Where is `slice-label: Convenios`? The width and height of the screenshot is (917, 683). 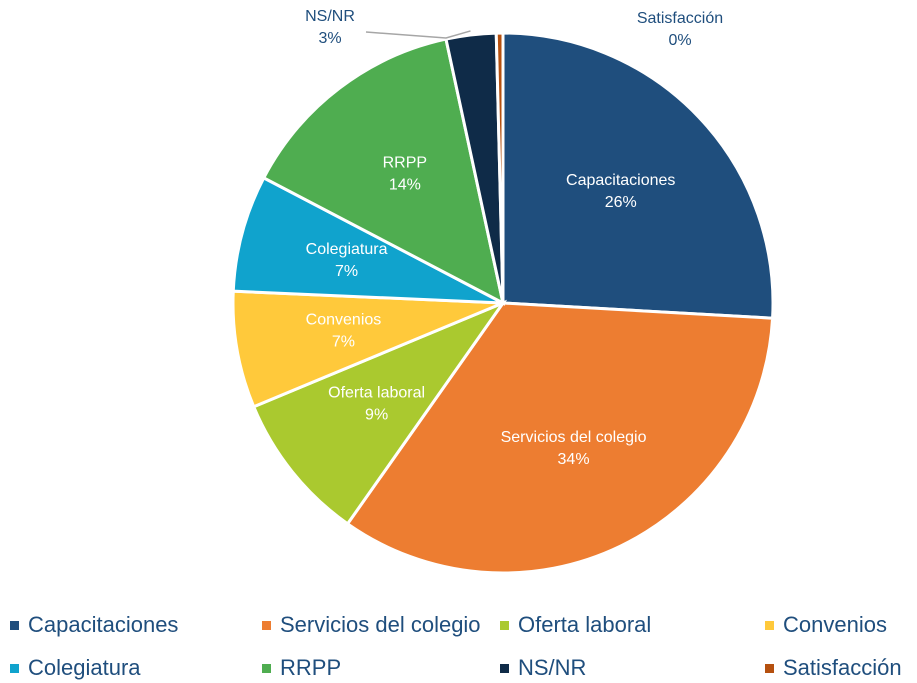
slice-label: Convenios is located at coordinates (344, 319).